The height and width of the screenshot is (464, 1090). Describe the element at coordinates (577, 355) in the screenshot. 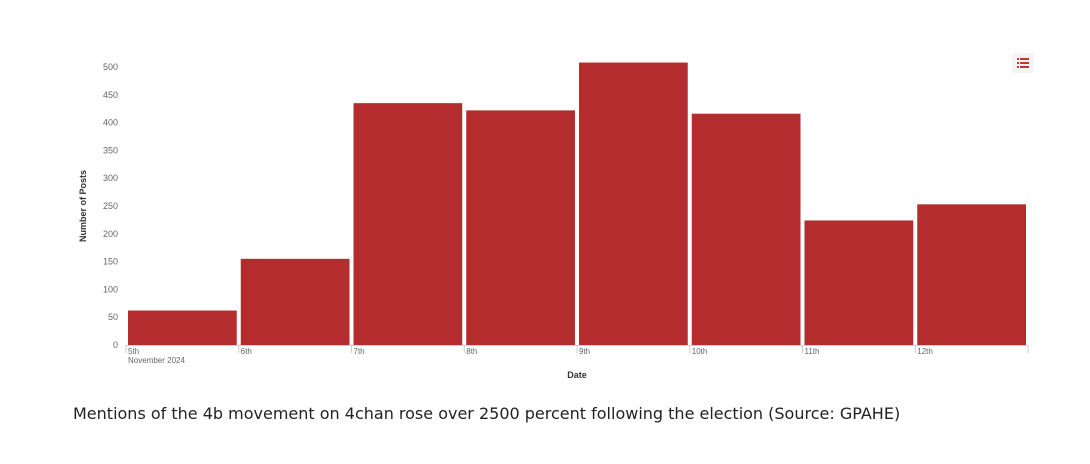

I see `x-axis: 5th 6th 7th 8th 9th 10th 11th 12th November 2024` at that location.